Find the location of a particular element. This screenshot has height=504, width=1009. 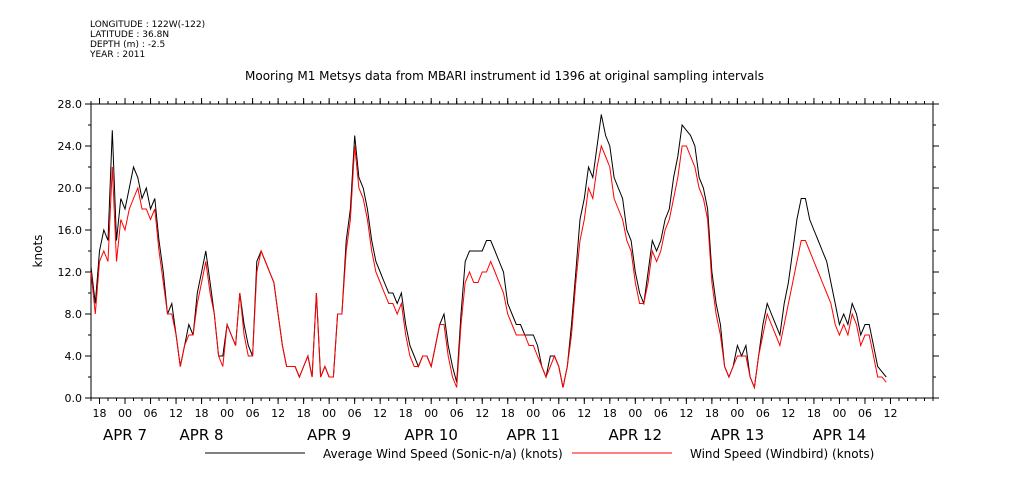

y-tick-label: 4.0 is located at coordinates (74, 356).